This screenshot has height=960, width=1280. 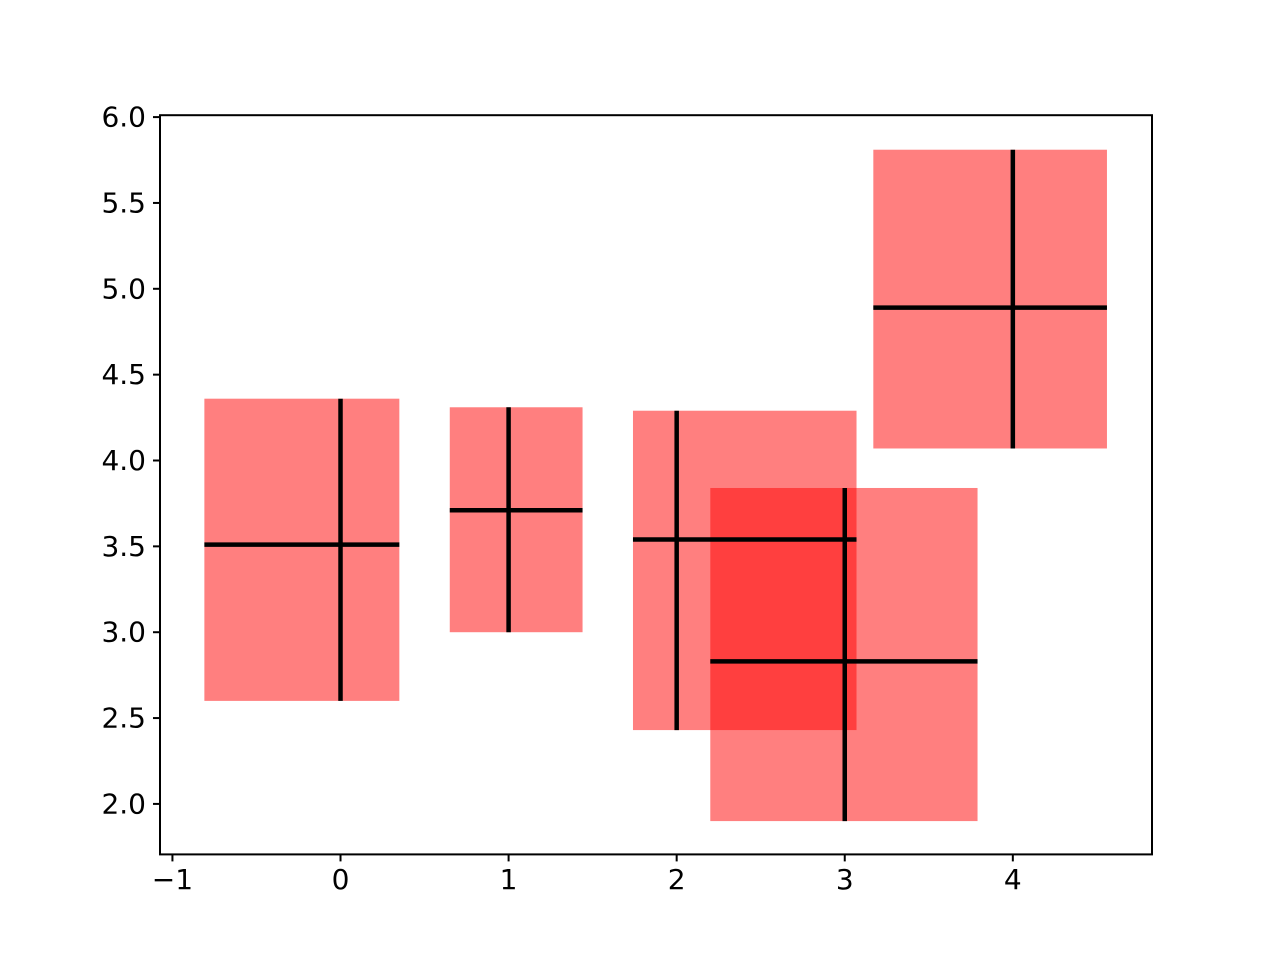 What do you see at coordinates (1013, 879) in the screenshot?
I see `x-axis-tick-label: 4` at bounding box center [1013, 879].